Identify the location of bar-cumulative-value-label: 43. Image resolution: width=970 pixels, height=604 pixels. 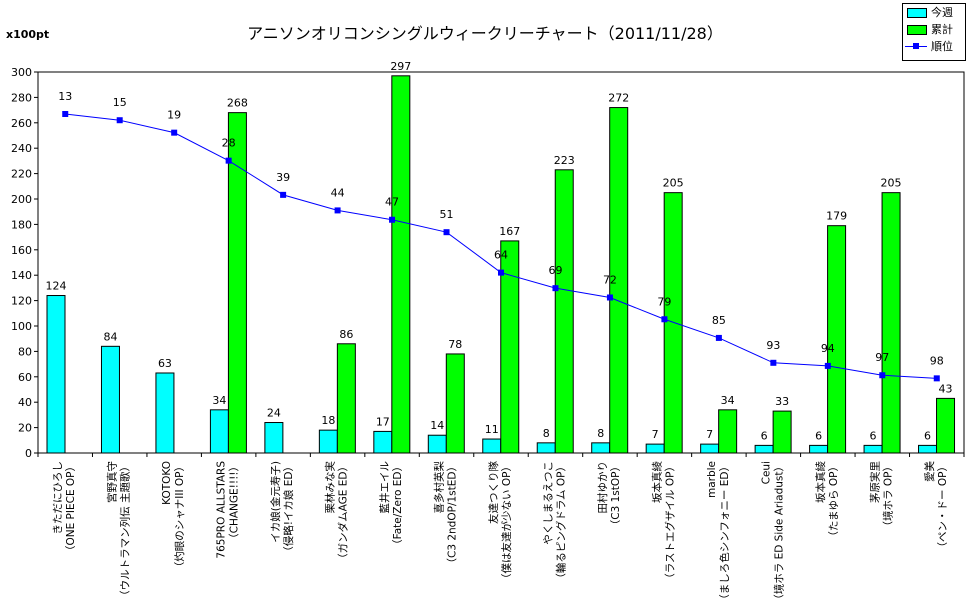
(946, 388).